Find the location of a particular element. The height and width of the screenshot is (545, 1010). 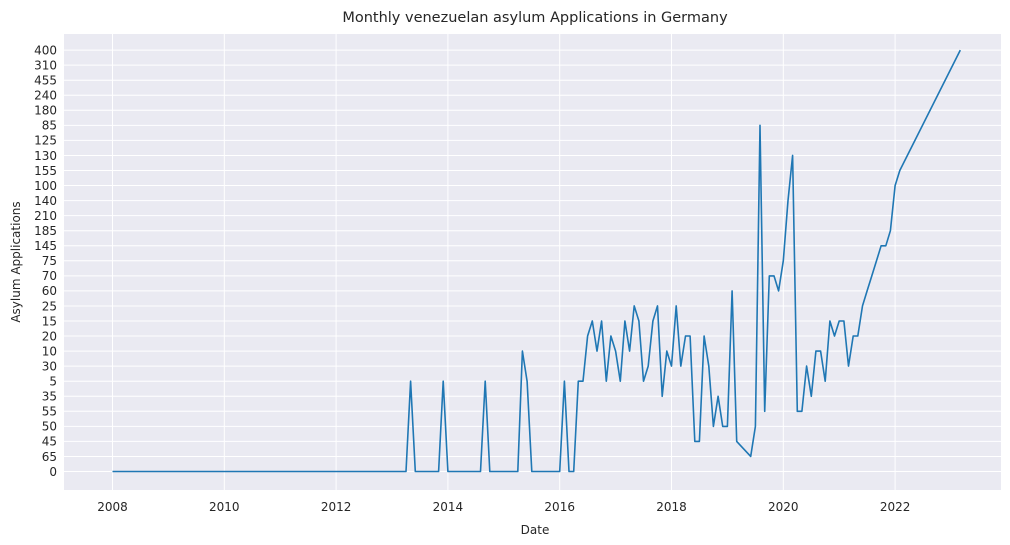

y-tick-label: 75 is located at coordinates (49, 261).